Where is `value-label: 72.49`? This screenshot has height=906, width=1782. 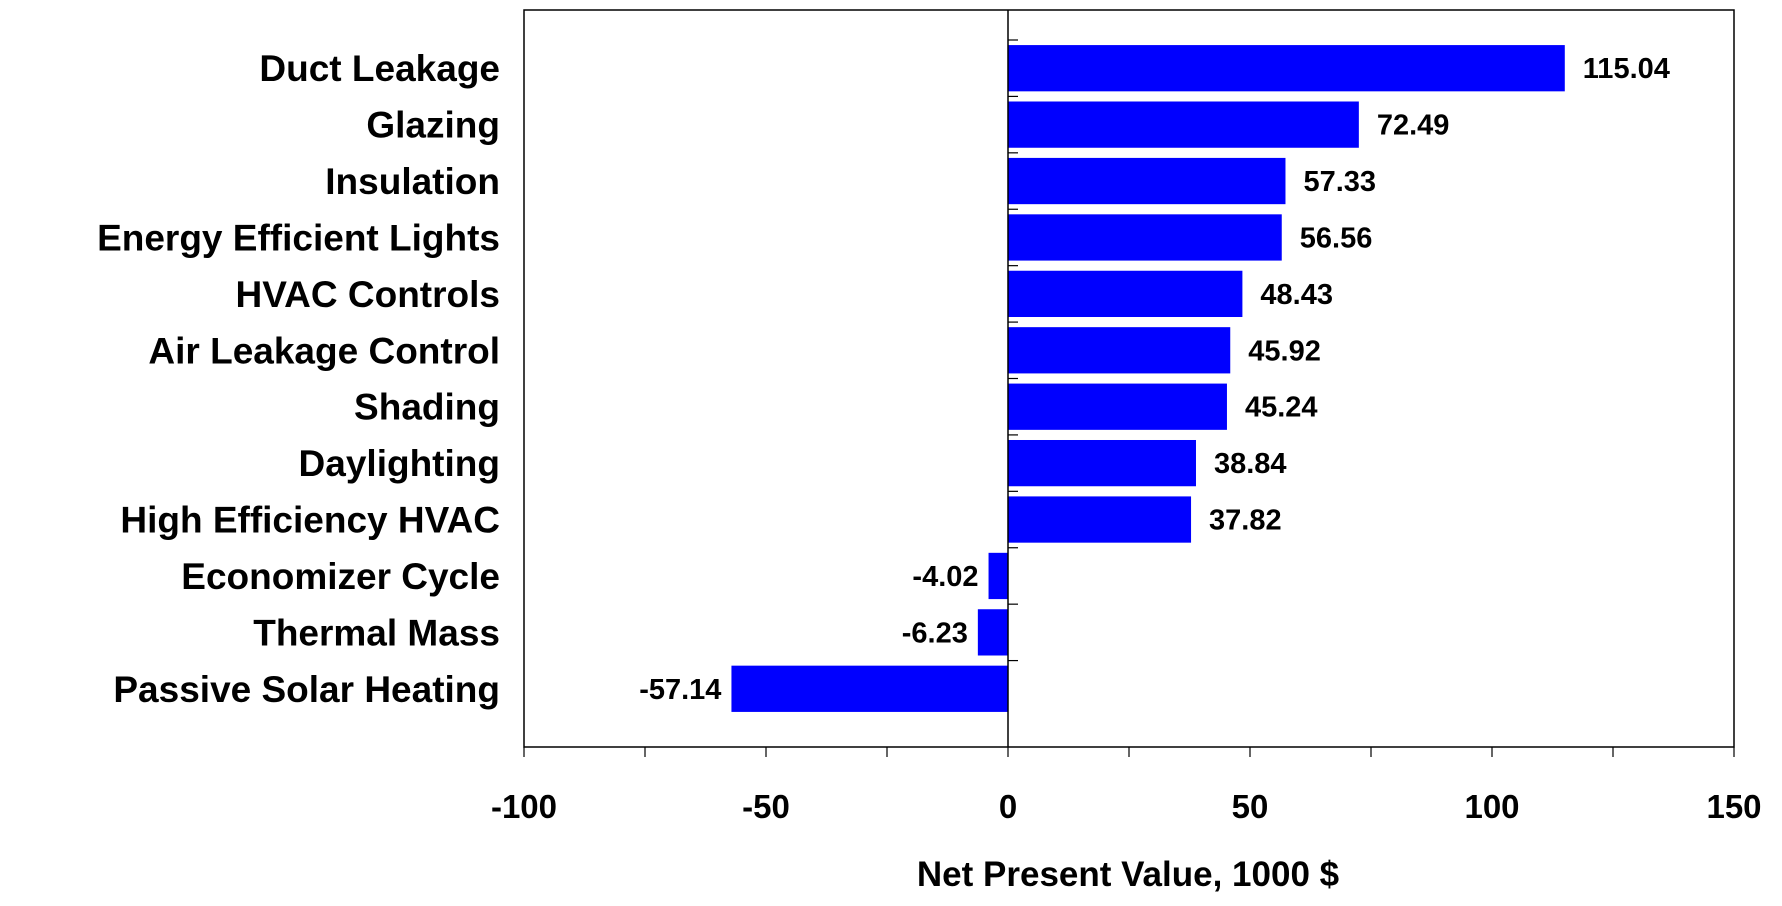
value-label: 72.49 is located at coordinates (1413, 126).